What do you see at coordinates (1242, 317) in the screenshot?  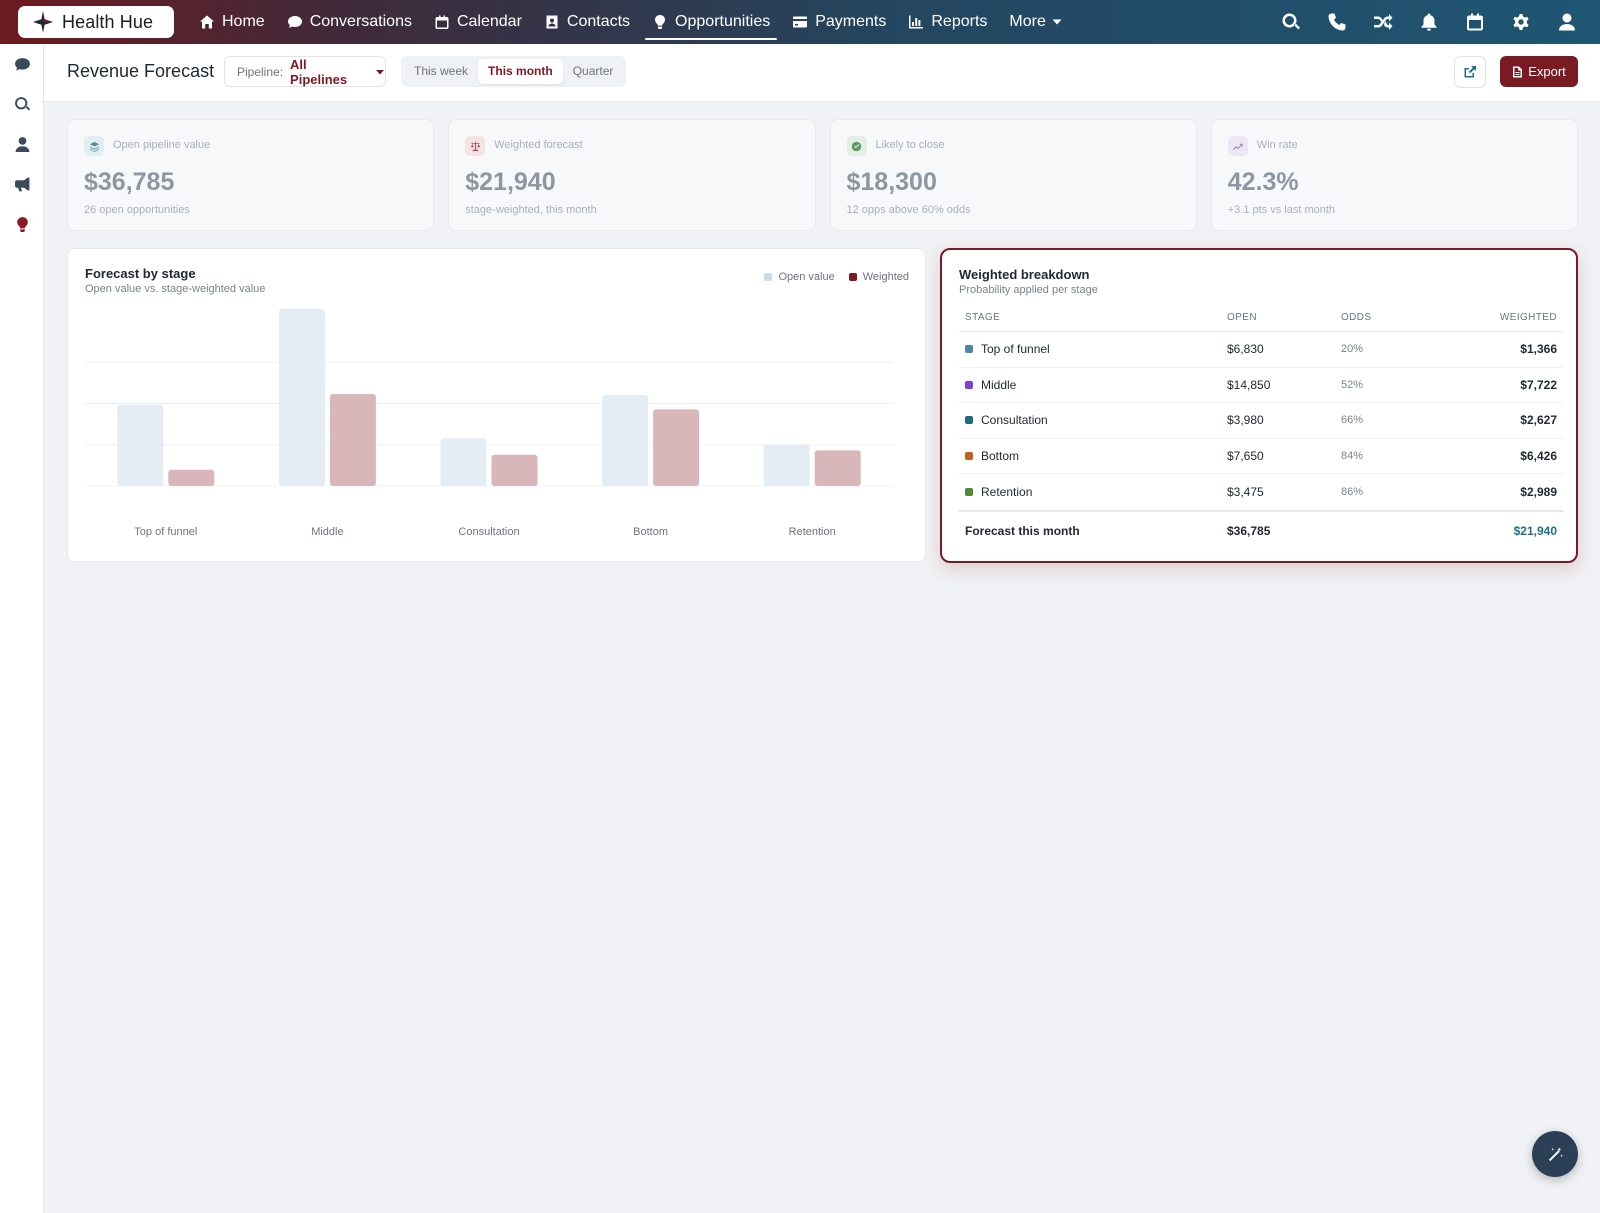 I see `col-open: OPEN` at bounding box center [1242, 317].